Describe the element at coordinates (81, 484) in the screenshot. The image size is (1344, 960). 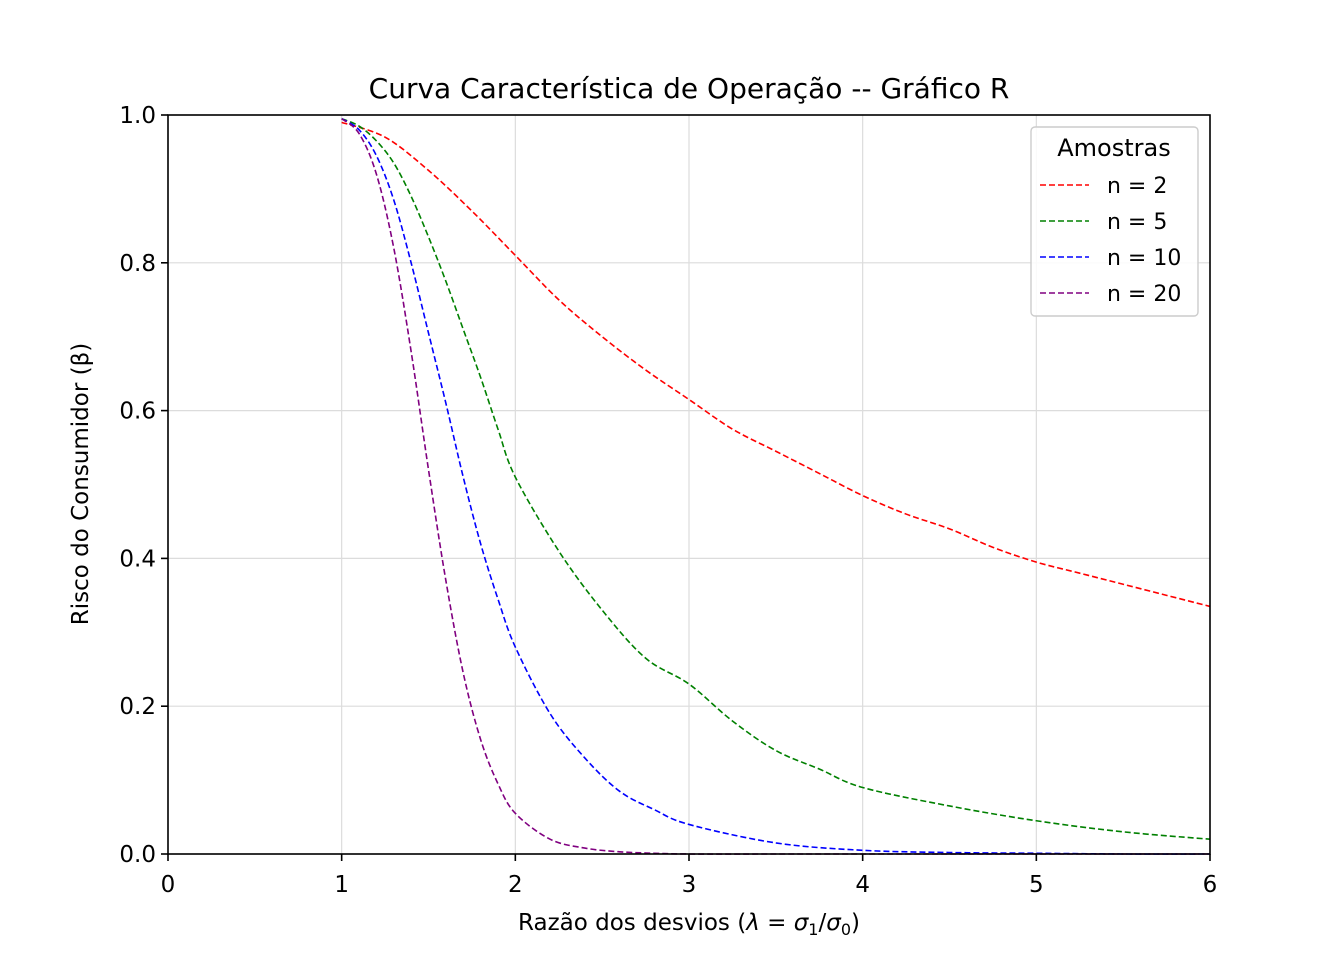
I see `y-axis-label: Risco do Consumidor (β)` at that location.